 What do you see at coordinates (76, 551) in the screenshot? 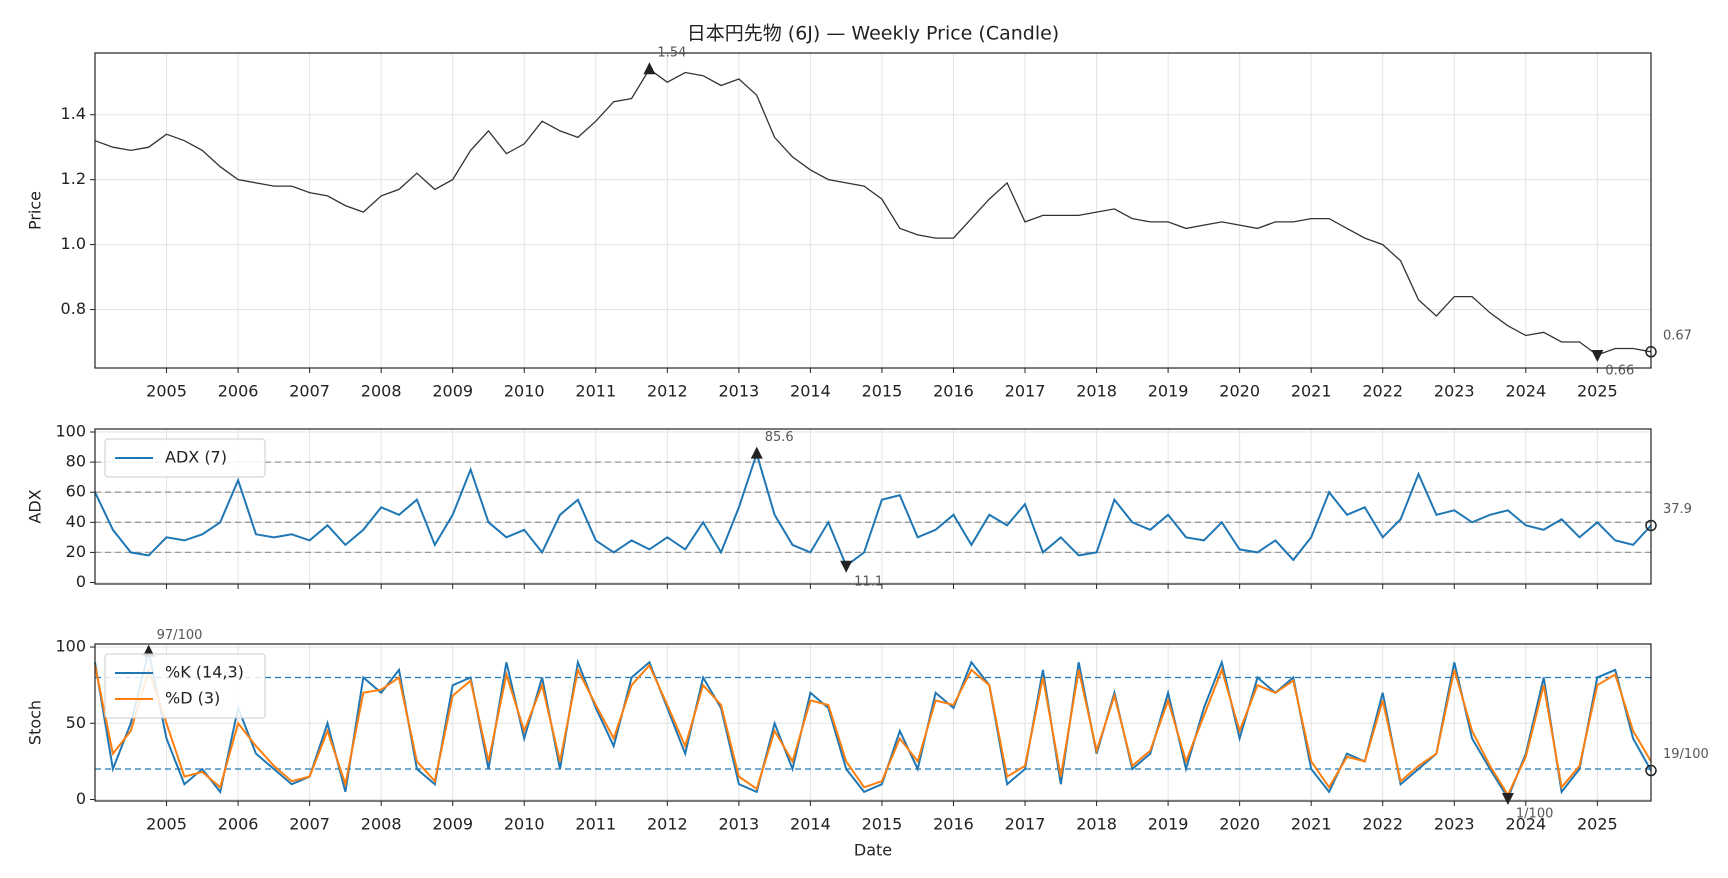
I see `y-tick-label: 20` at bounding box center [76, 551].